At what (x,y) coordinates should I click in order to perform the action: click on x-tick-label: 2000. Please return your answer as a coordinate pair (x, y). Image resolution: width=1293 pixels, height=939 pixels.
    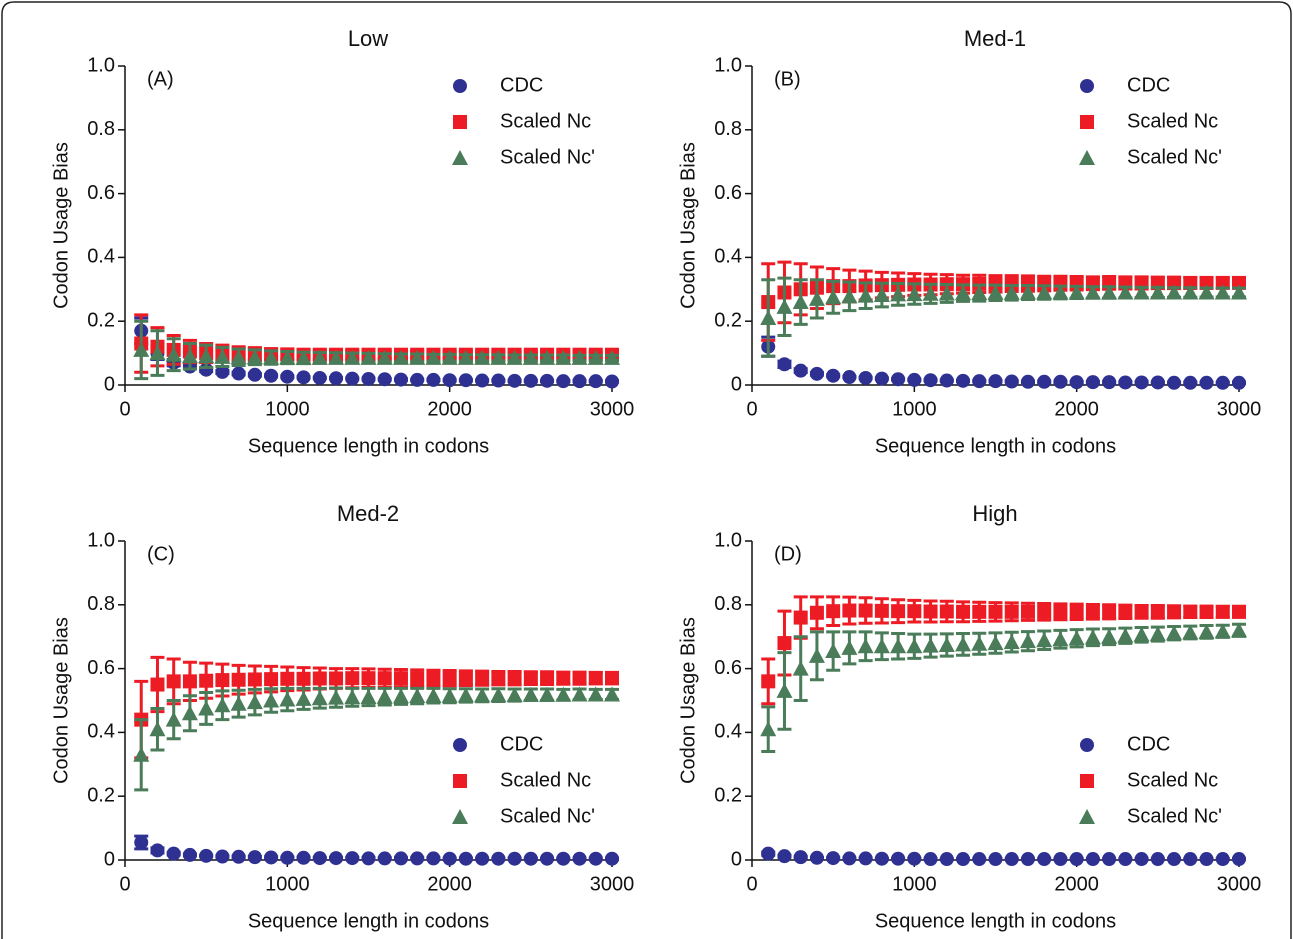
    Looking at the image, I should click on (449, 409).